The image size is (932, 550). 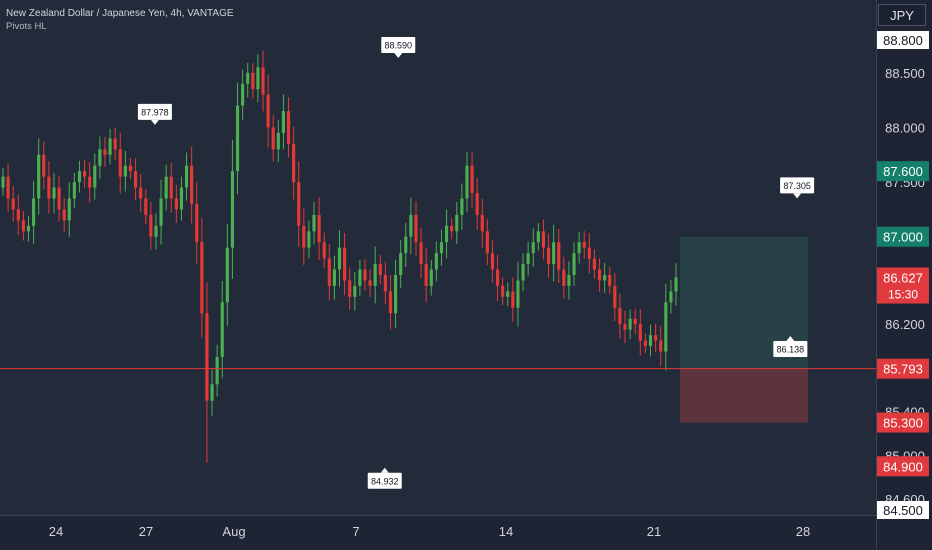 I want to click on price-label-text: 87.000, so click(x=903, y=237).